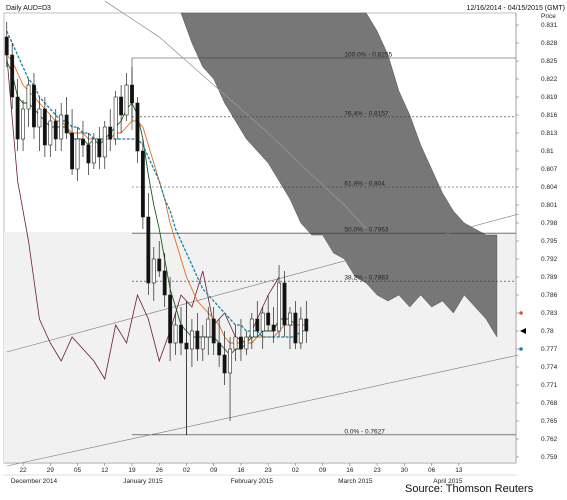 Image resolution: width=567 pixels, height=500 pixels. What do you see at coordinates (355, 481) in the screenshot?
I see `x-month-label: March 2015` at bounding box center [355, 481].